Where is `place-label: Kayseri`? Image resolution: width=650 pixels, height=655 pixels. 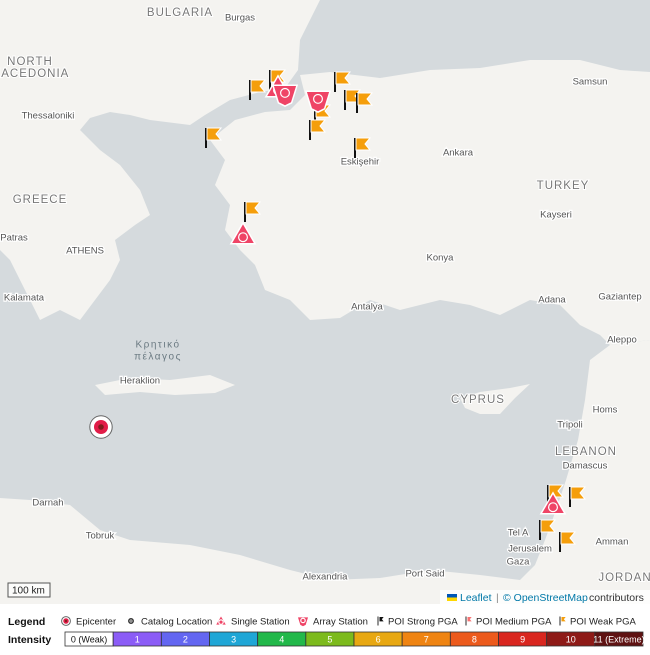 place-label: Kayseri is located at coordinates (556, 215).